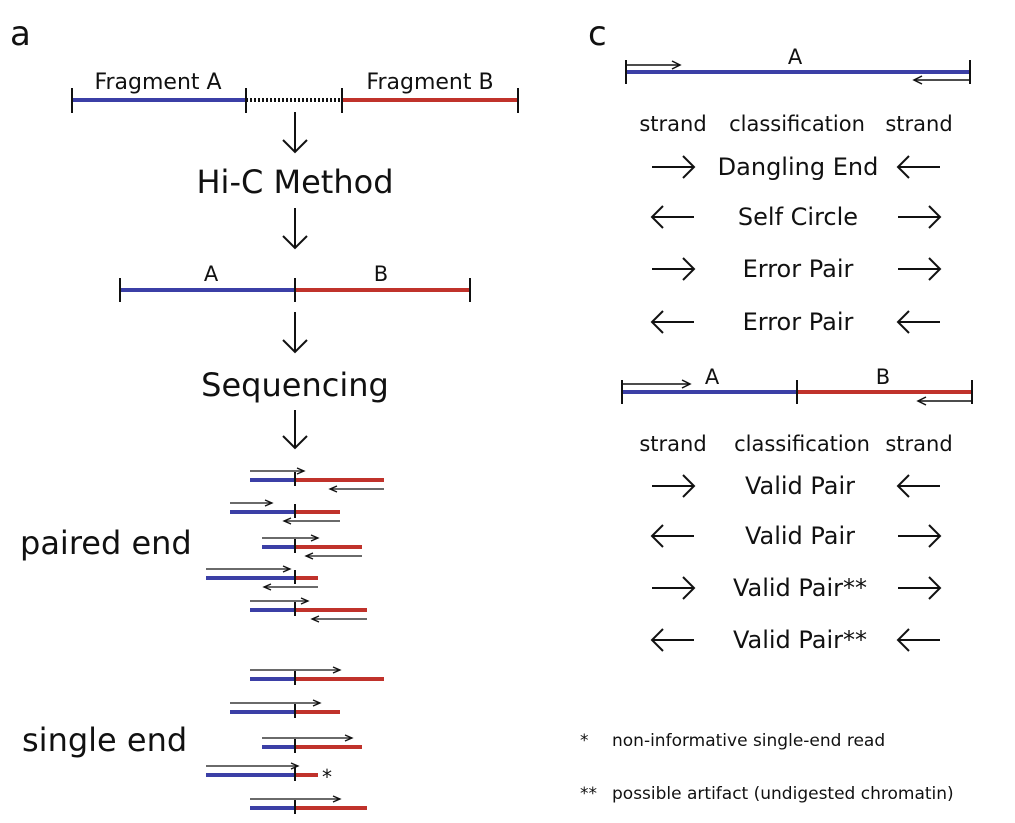 The height and width of the screenshot is (823, 1015). I want to click on classification-label: Dangling End, so click(798, 167).